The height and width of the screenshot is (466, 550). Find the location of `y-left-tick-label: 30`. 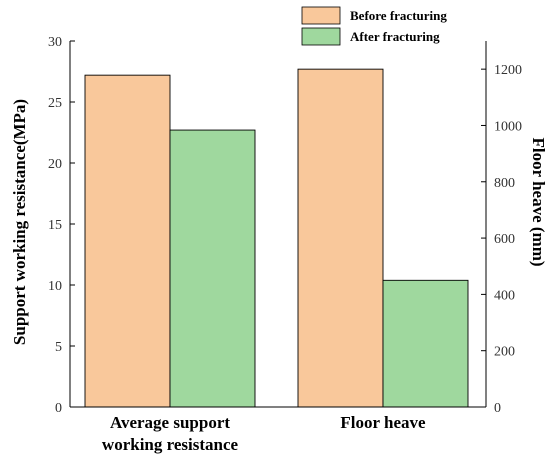

y-left-tick-label: 30 is located at coordinates (55, 42).